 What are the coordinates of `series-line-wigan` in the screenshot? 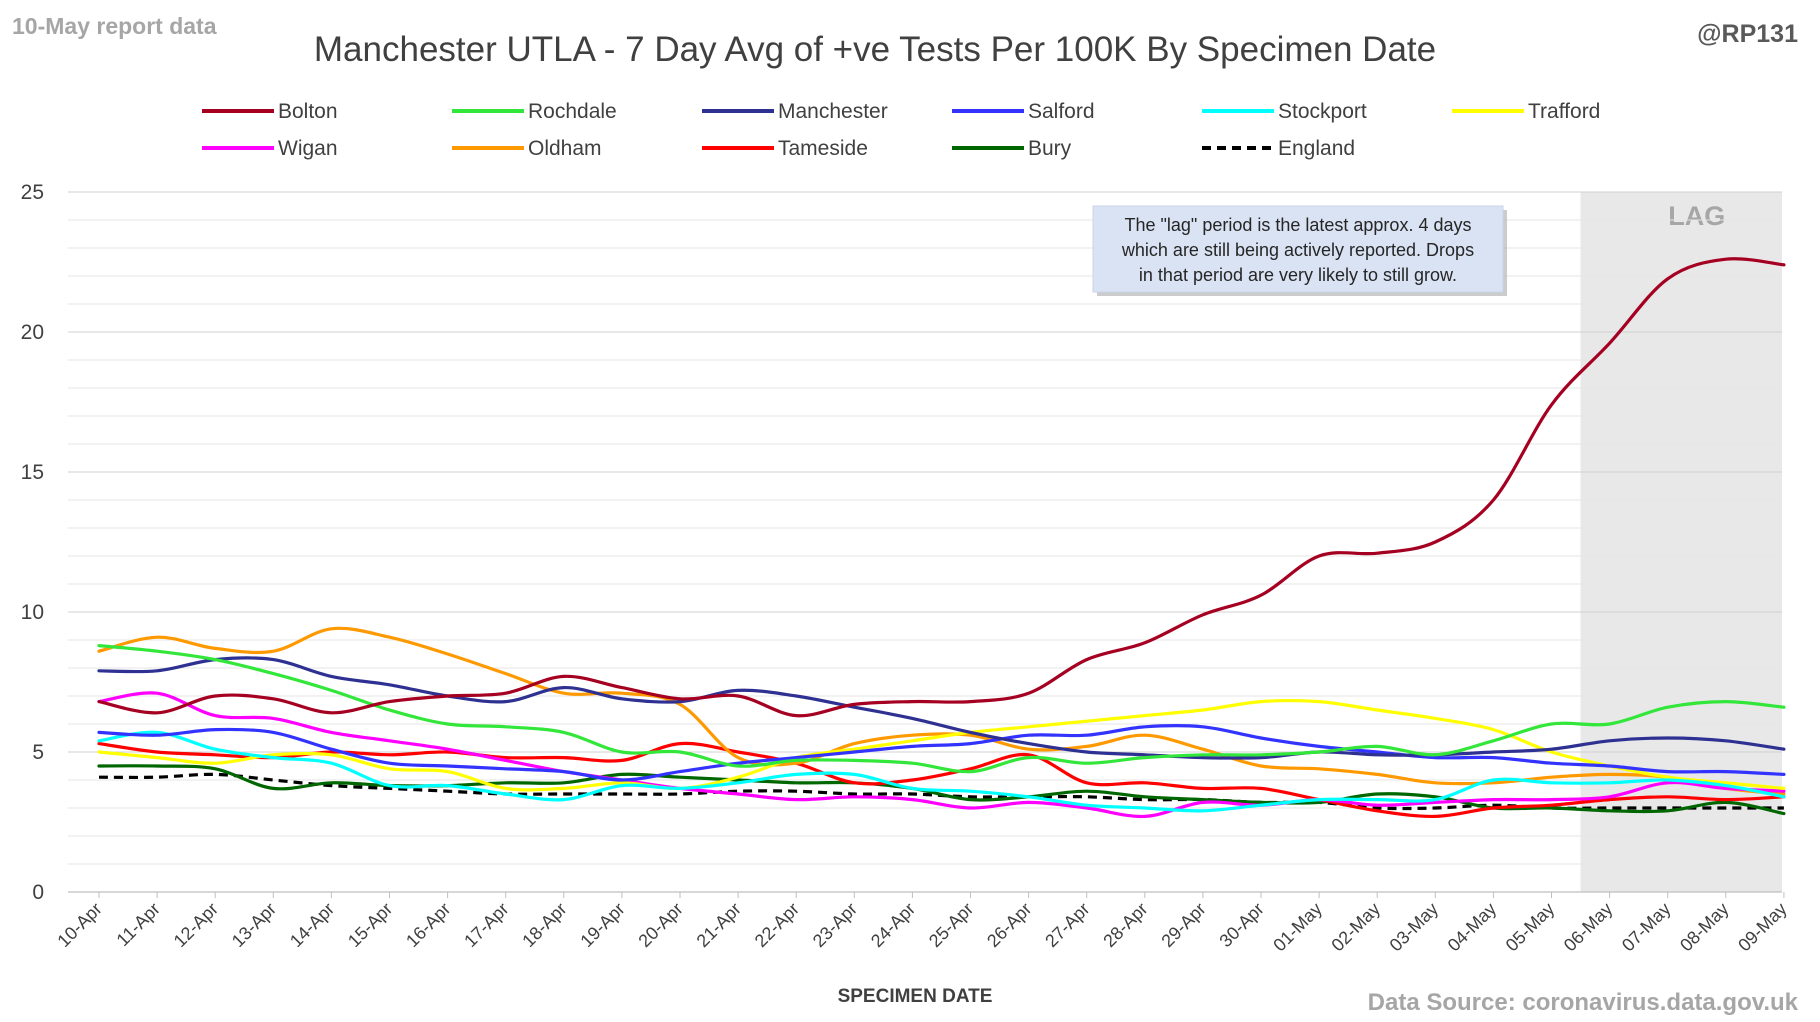 It's located at (941, 755).